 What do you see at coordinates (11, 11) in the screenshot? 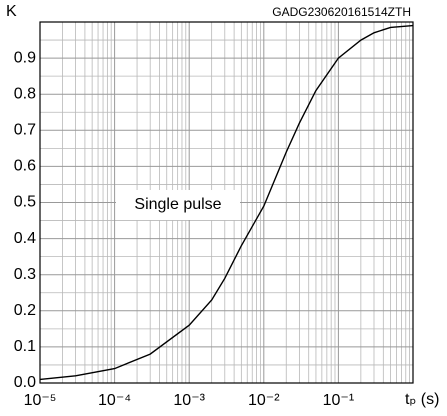
I see `y-axis-label: K` at bounding box center [11, 11].